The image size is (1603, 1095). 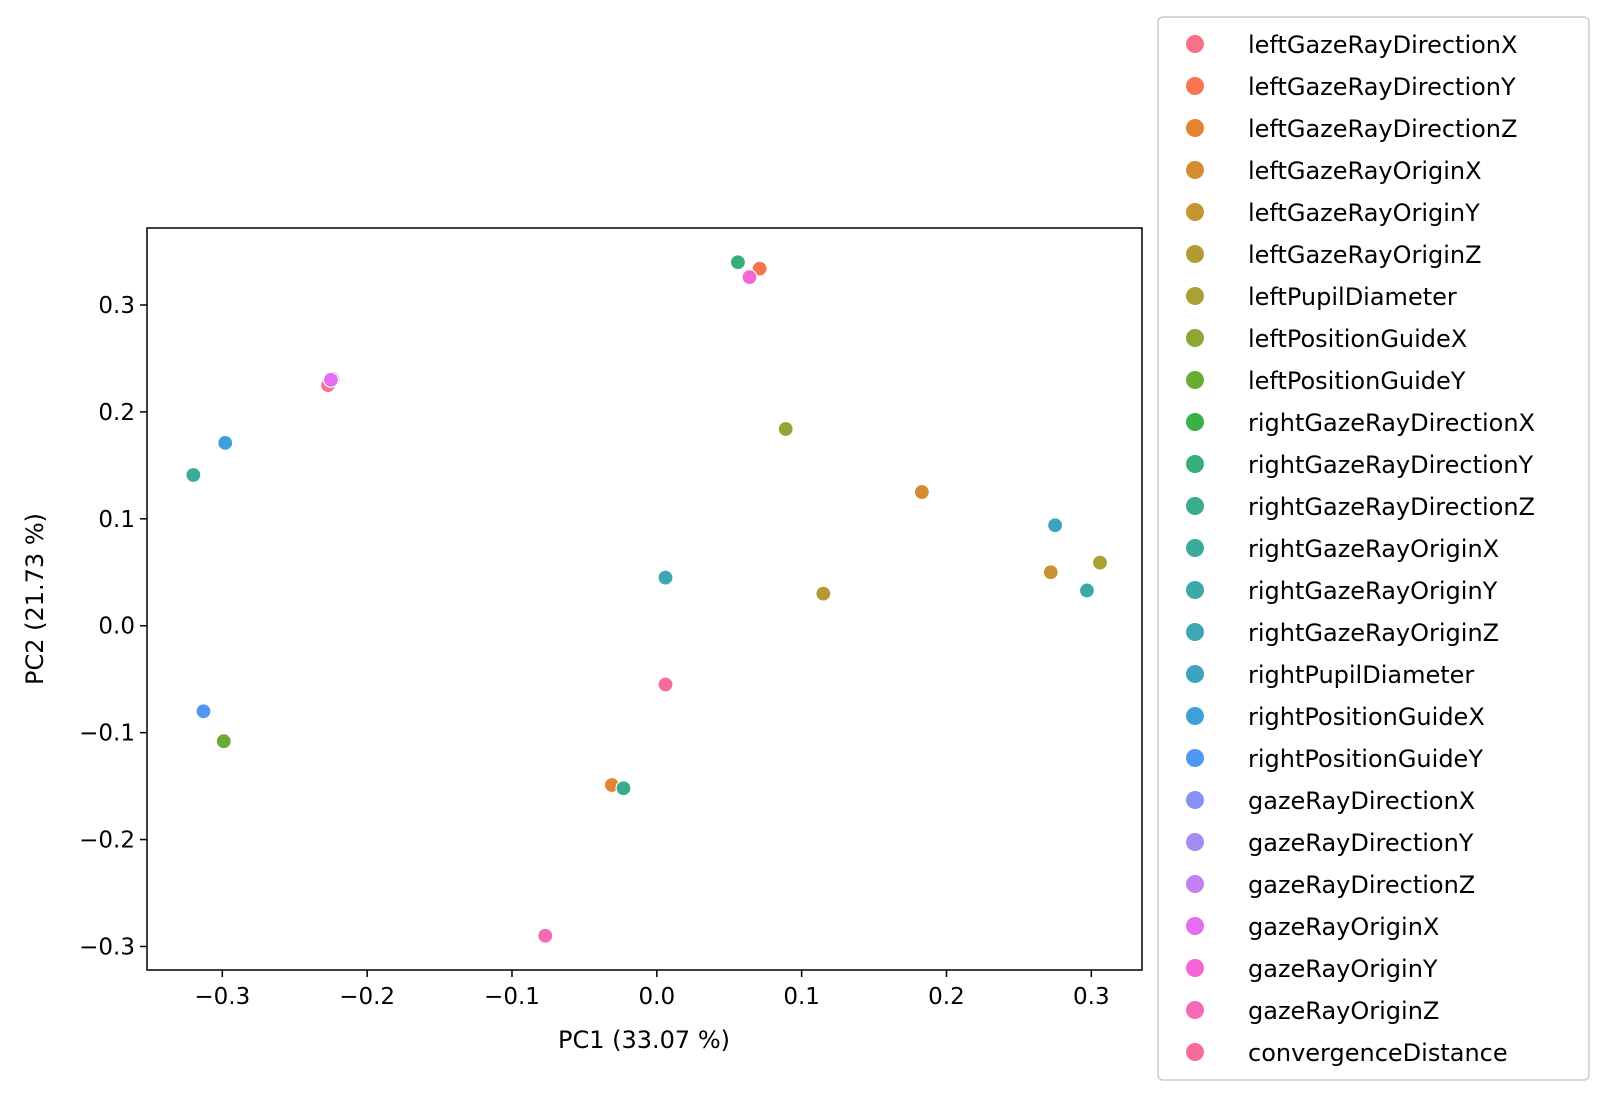 I want to click on legend-label: gazeRayOriginZ, so click(x=1343, y=1011).